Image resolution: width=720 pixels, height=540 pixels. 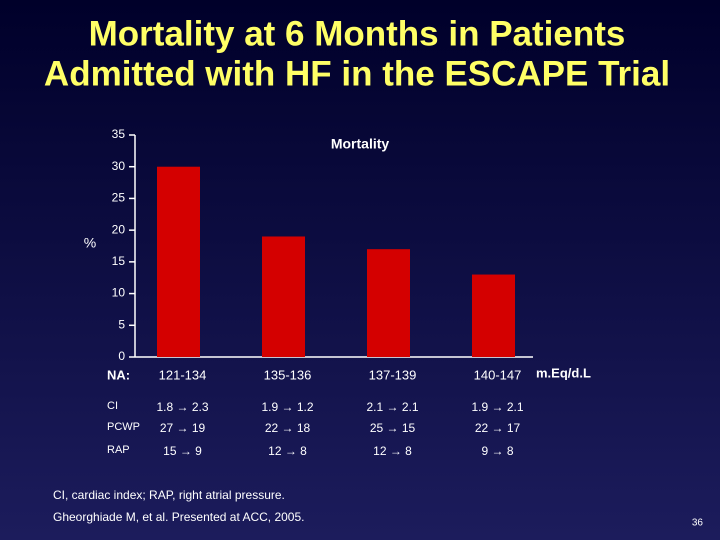 I want to click on y-tick-label: 10, so click(x=119, y=293).